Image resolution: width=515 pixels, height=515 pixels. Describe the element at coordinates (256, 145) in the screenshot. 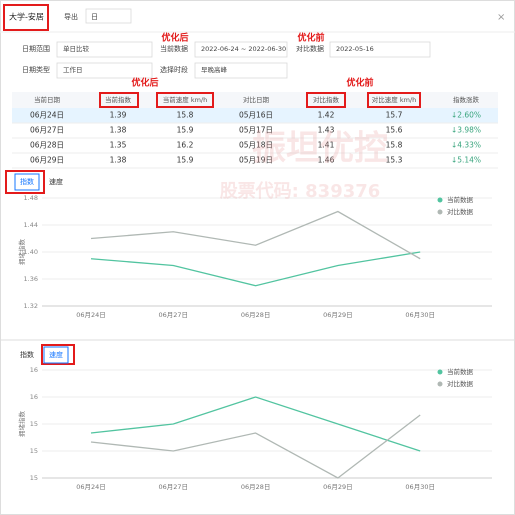

I see `table-cell: 05月18日` at that location.